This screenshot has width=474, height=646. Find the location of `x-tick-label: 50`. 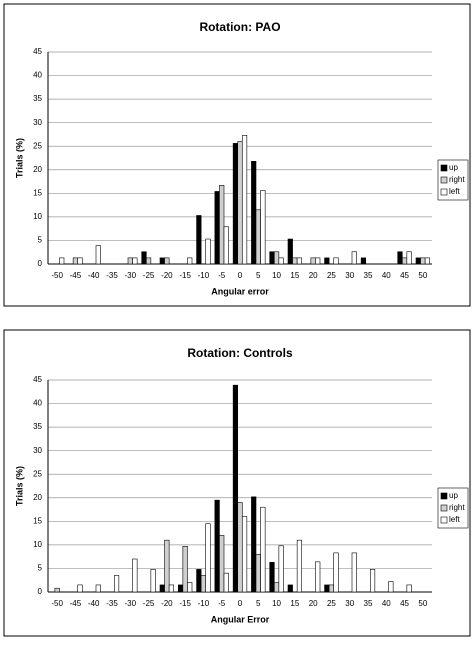

x-tick-label: 50 is located at coordinates (422, 275).